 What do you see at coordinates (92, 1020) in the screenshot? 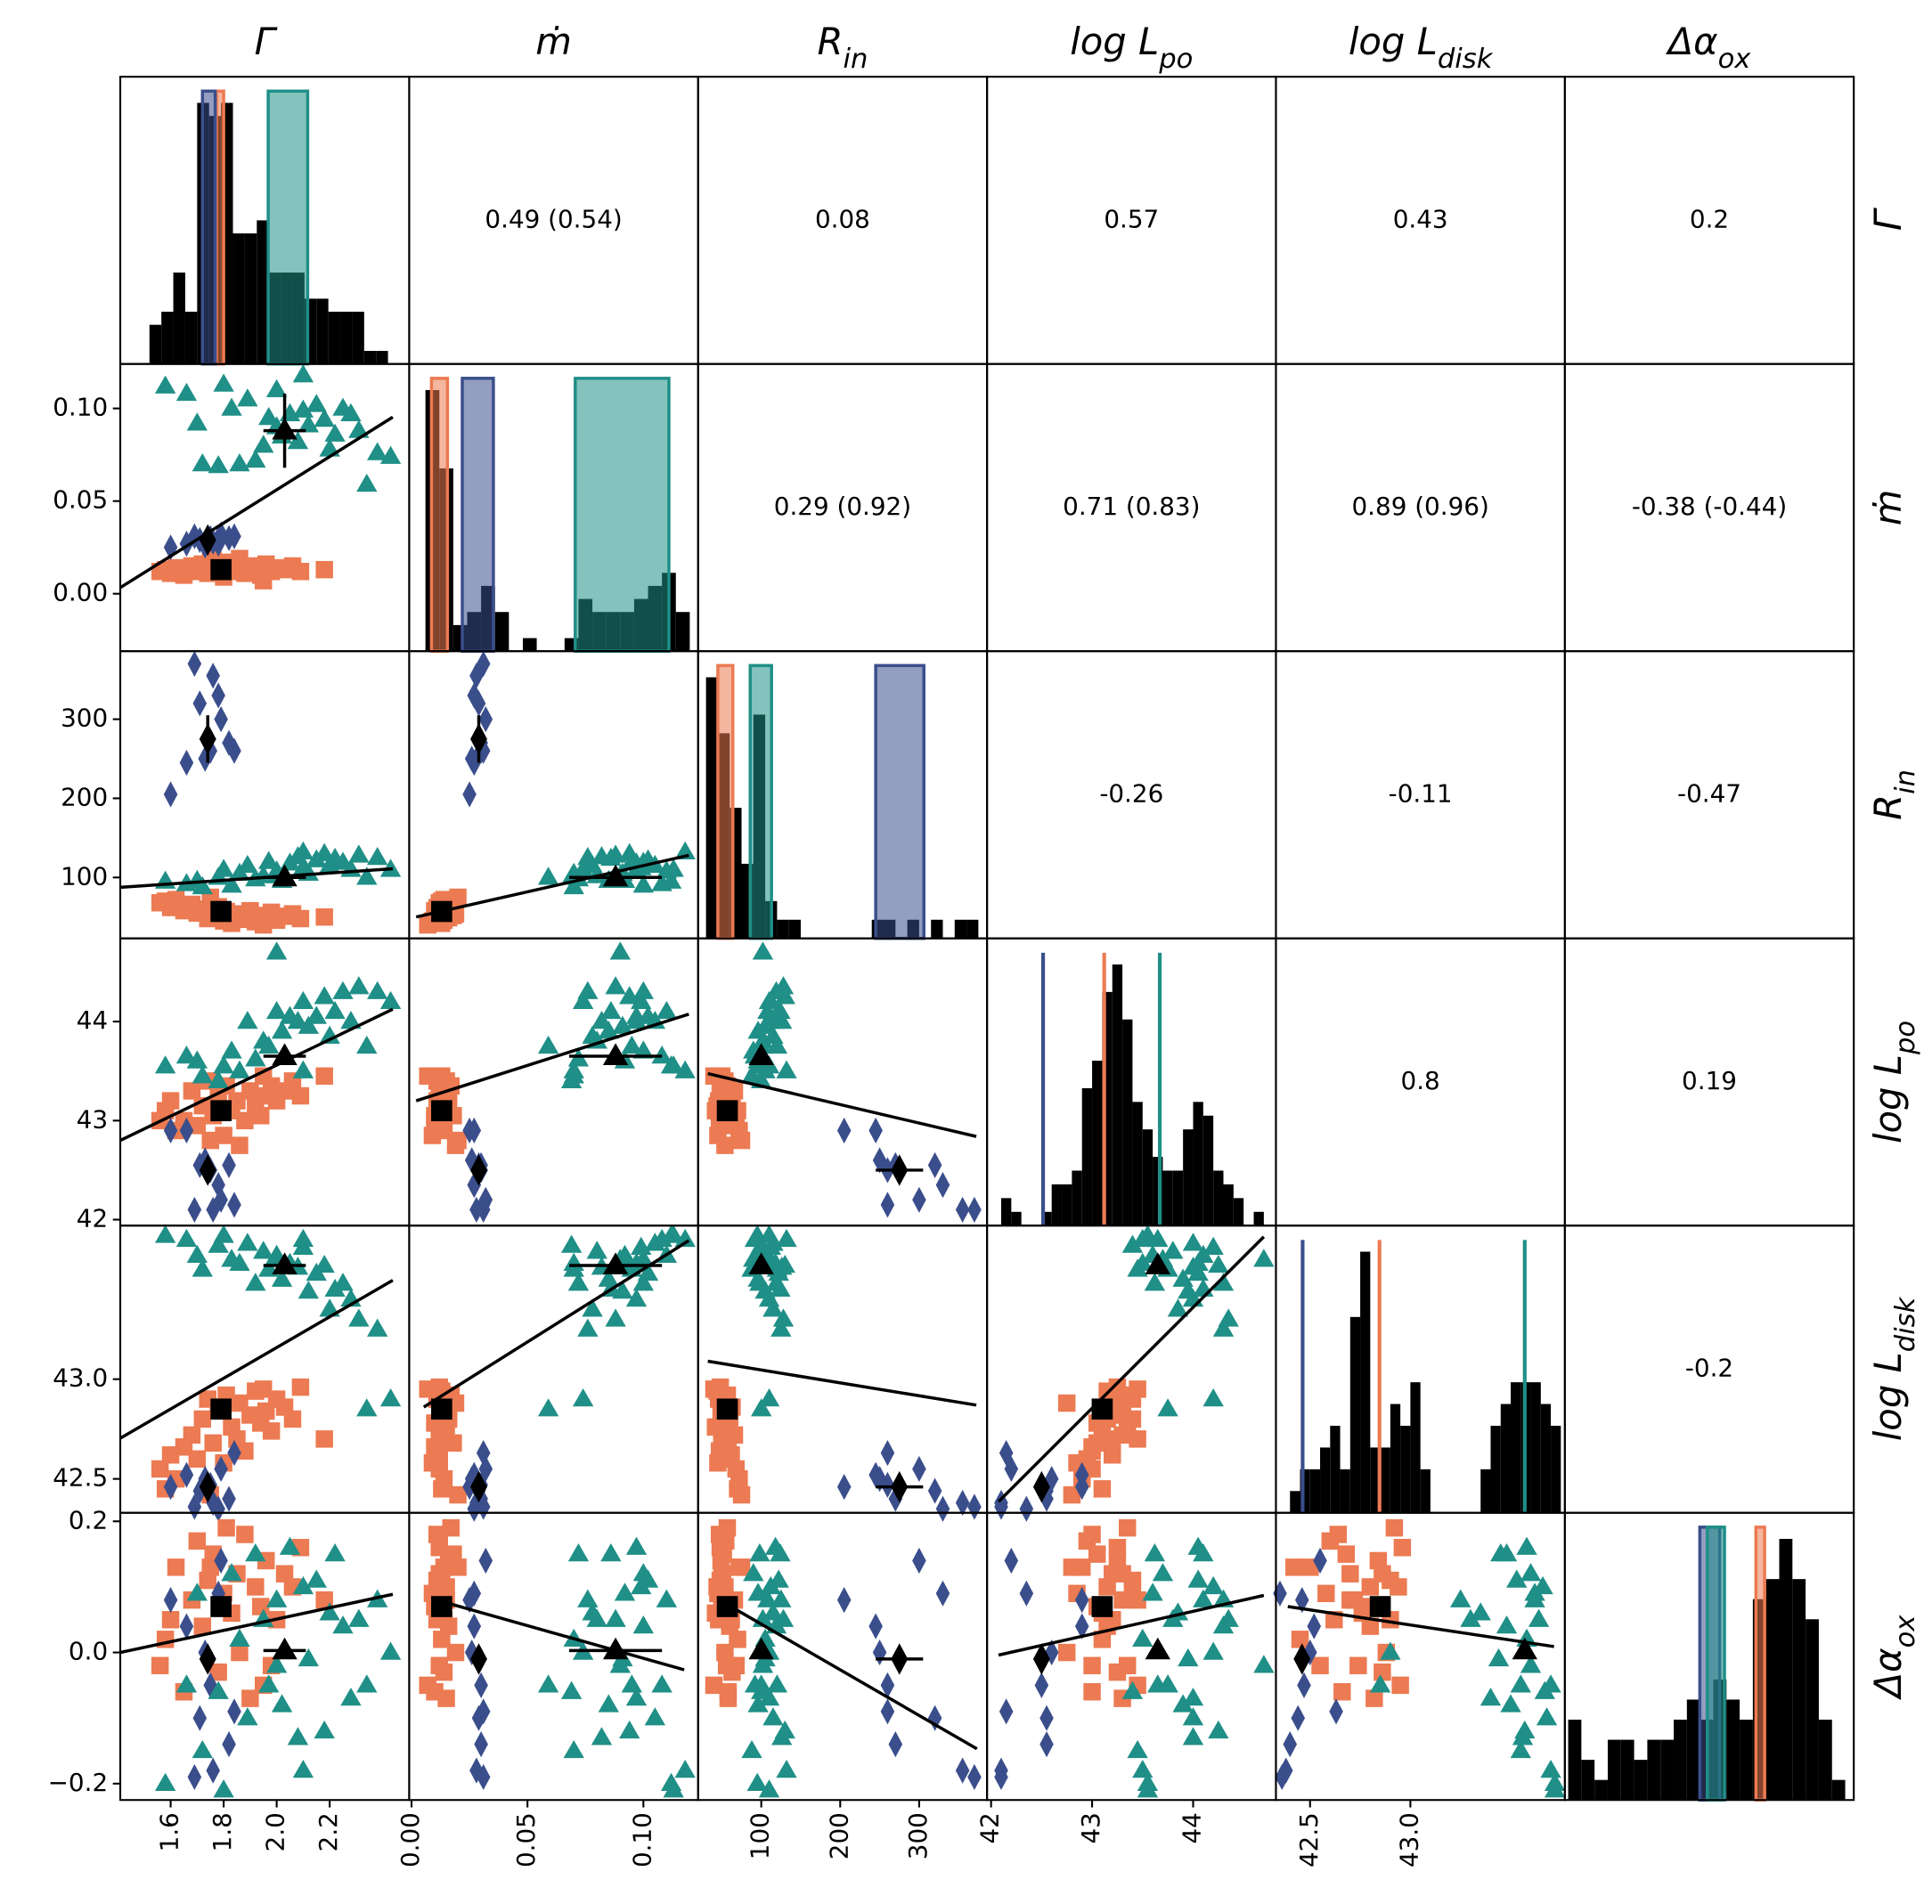
I see `y-tick-label: 44` at bounding box center [92, 1020].